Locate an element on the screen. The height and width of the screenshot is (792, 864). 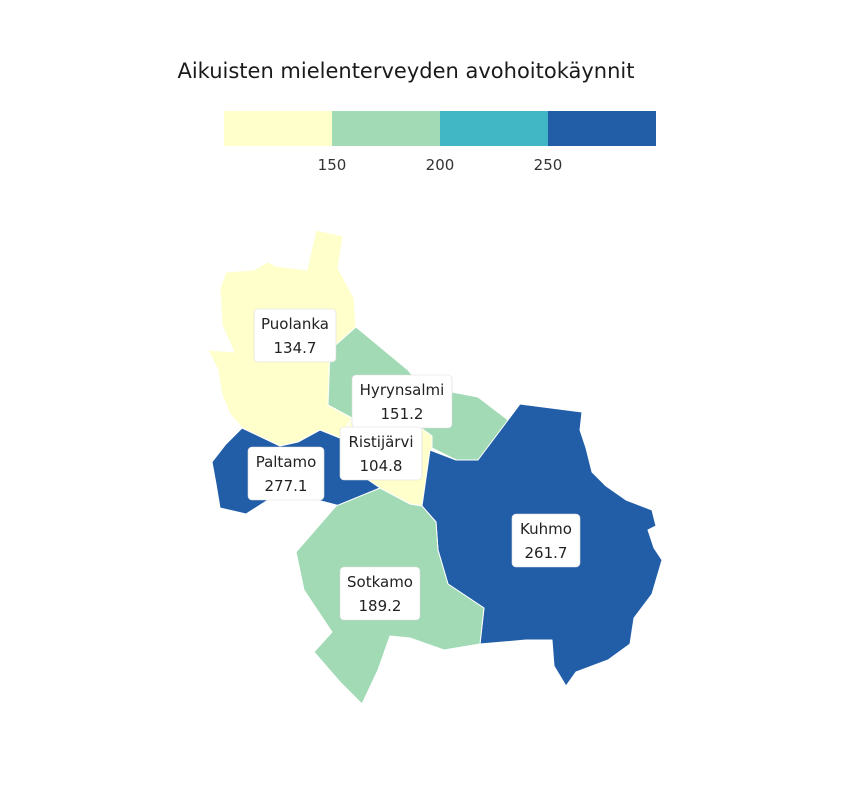
region-value: 151.2 is located at coordinates (402, 414).